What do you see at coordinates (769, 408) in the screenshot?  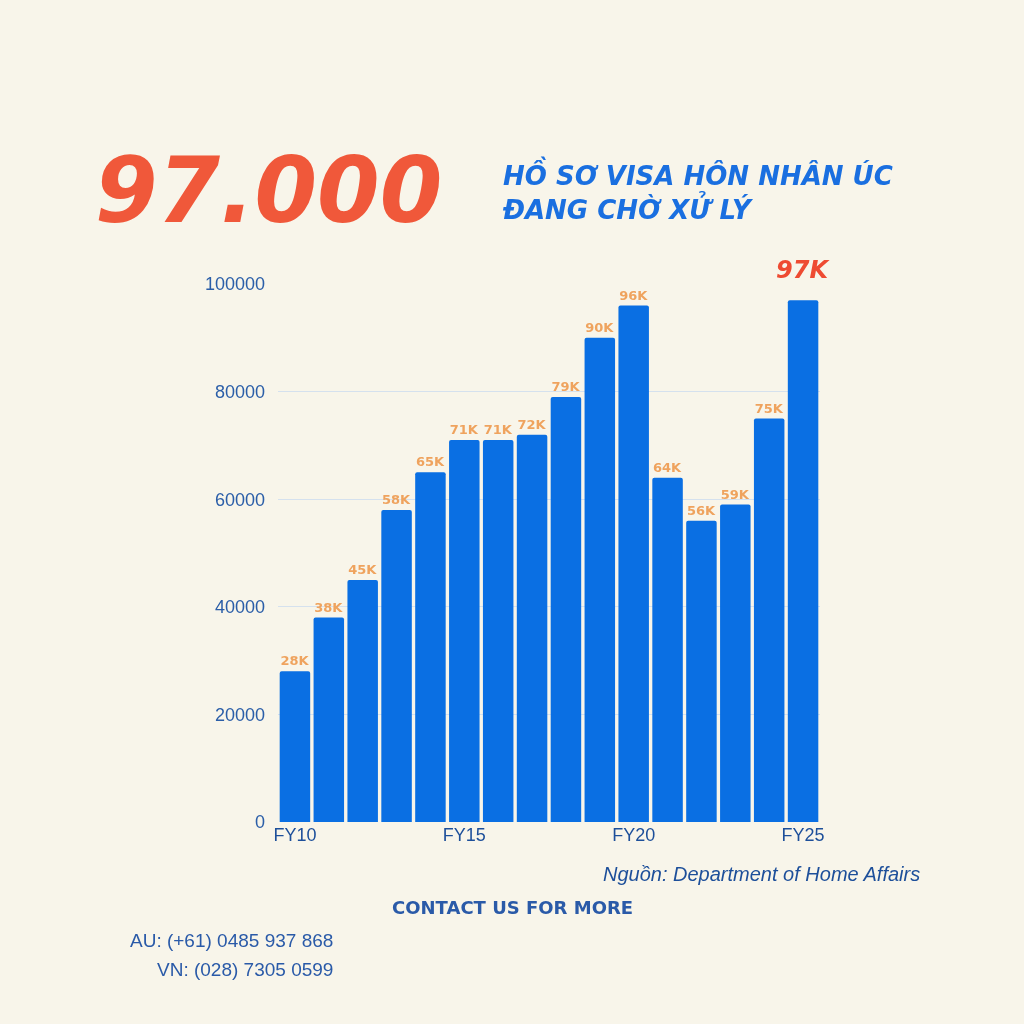 I see `data-label: 75K` at bounding box center [769, 408].